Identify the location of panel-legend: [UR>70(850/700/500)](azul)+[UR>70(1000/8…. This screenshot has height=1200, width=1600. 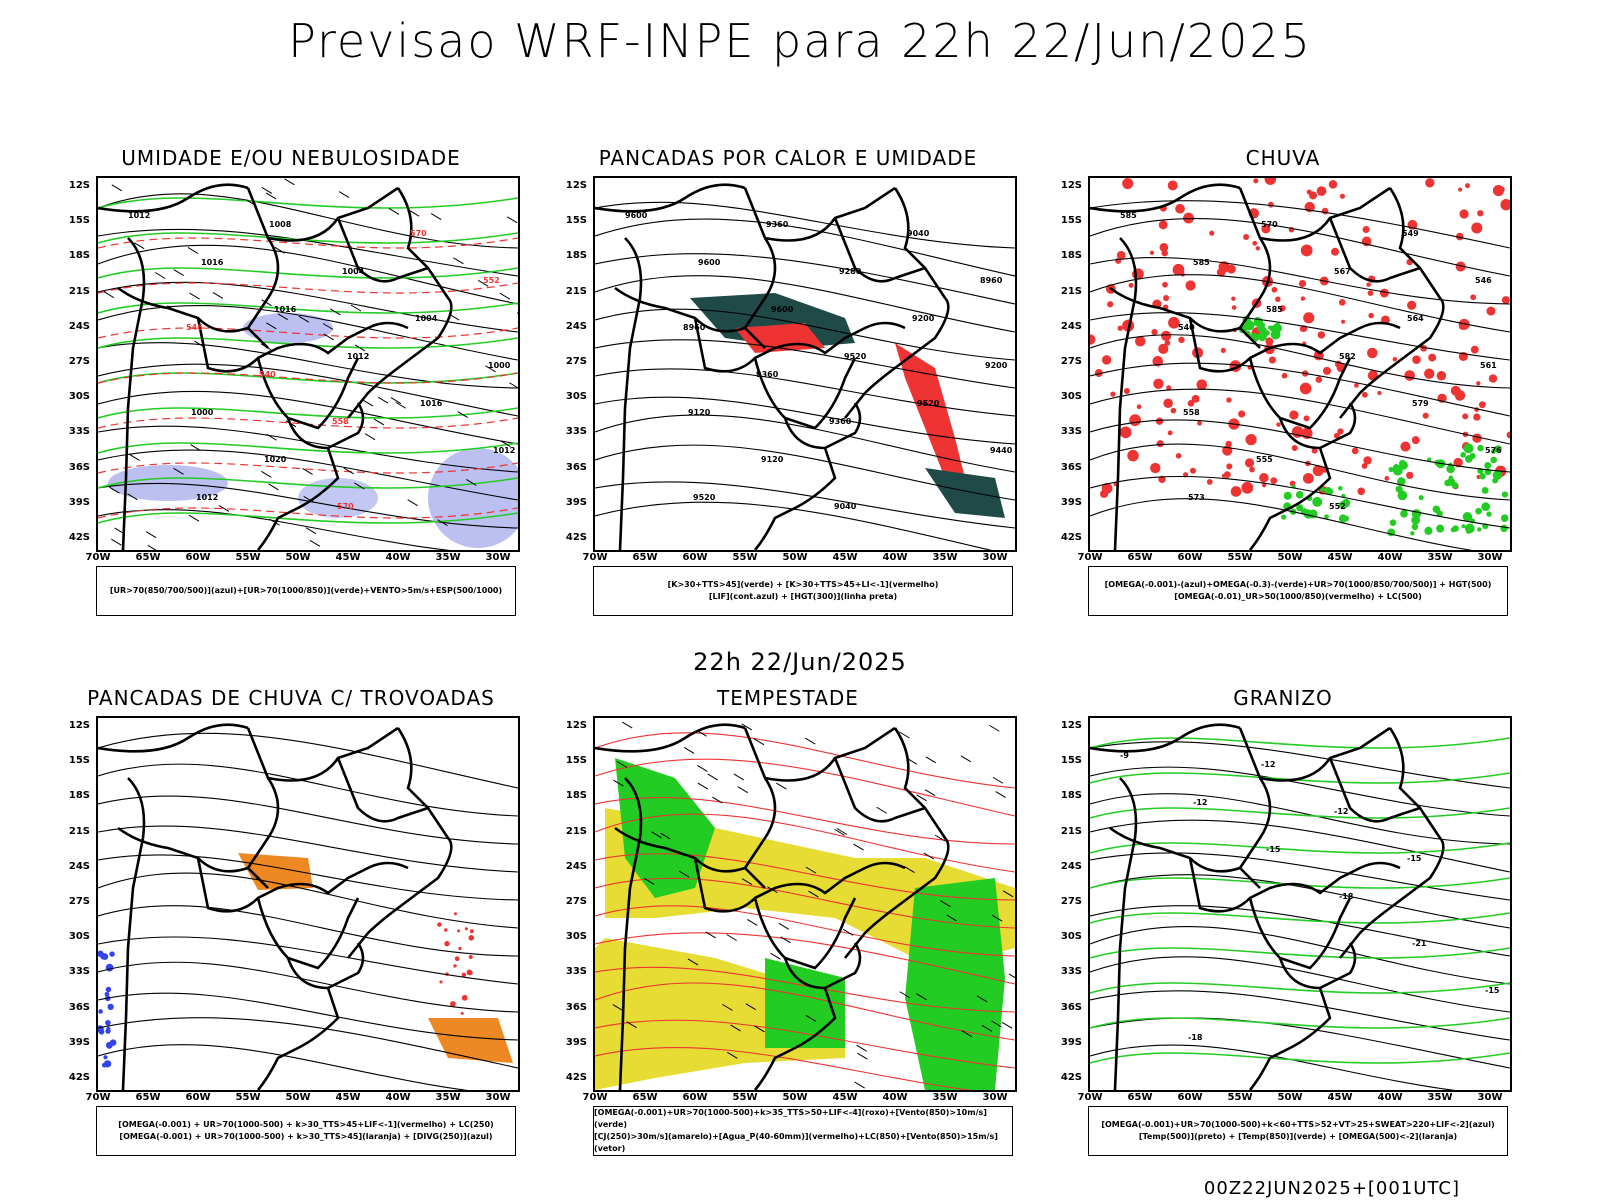
(306, 591).